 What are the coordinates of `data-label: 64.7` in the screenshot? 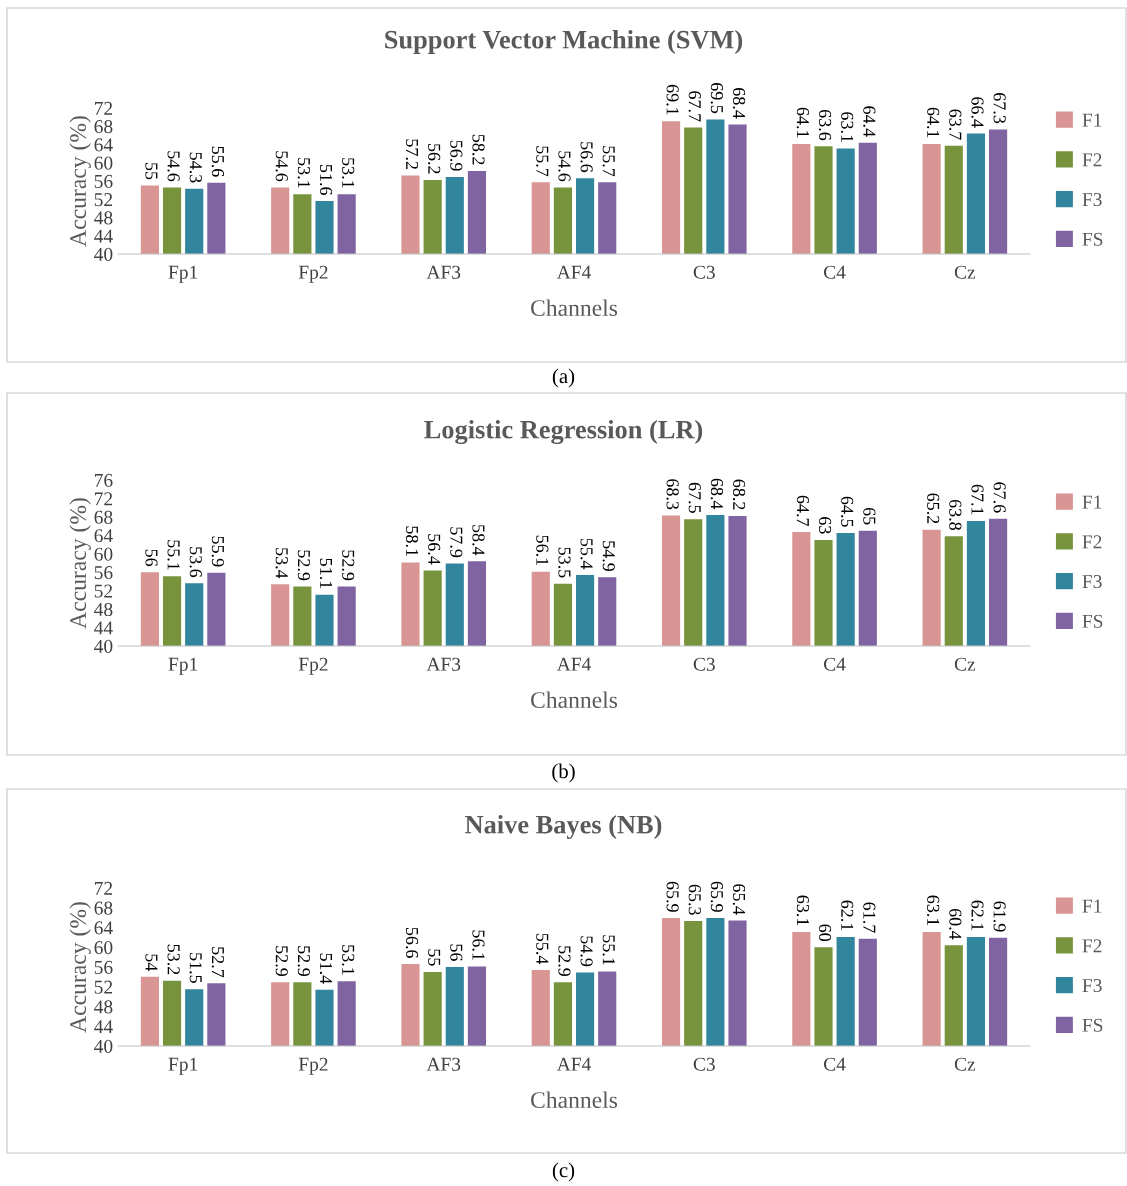 It's located at (802, 511).